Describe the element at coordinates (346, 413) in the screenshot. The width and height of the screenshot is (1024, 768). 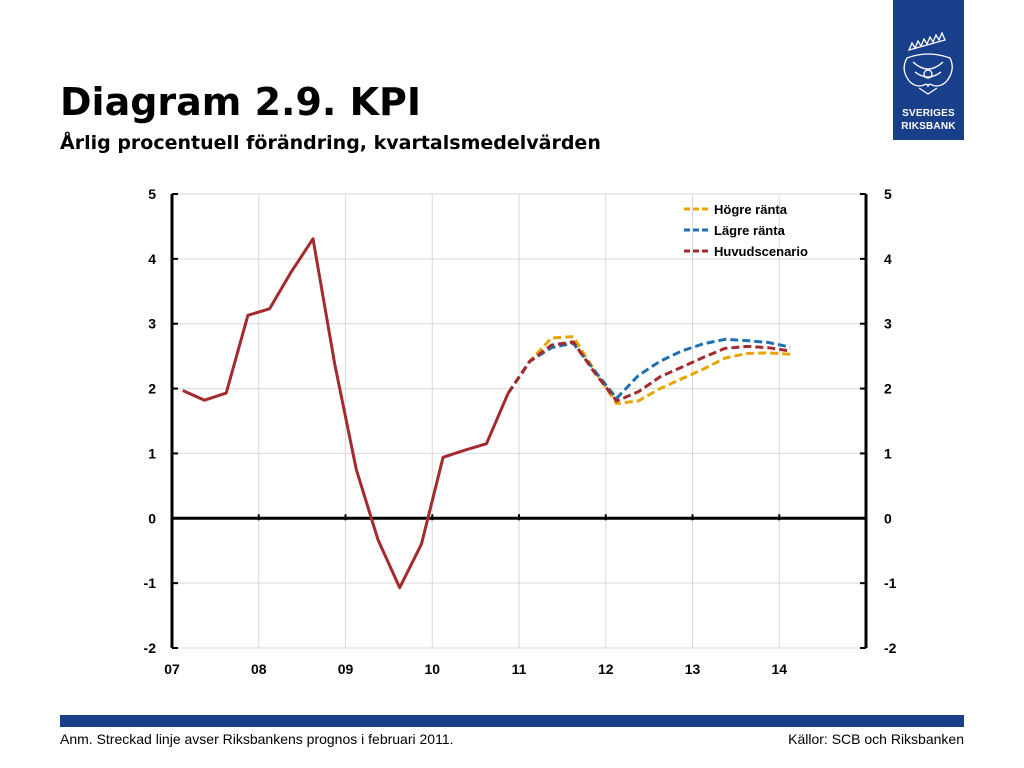
I see `series-line-outcome` at that location.